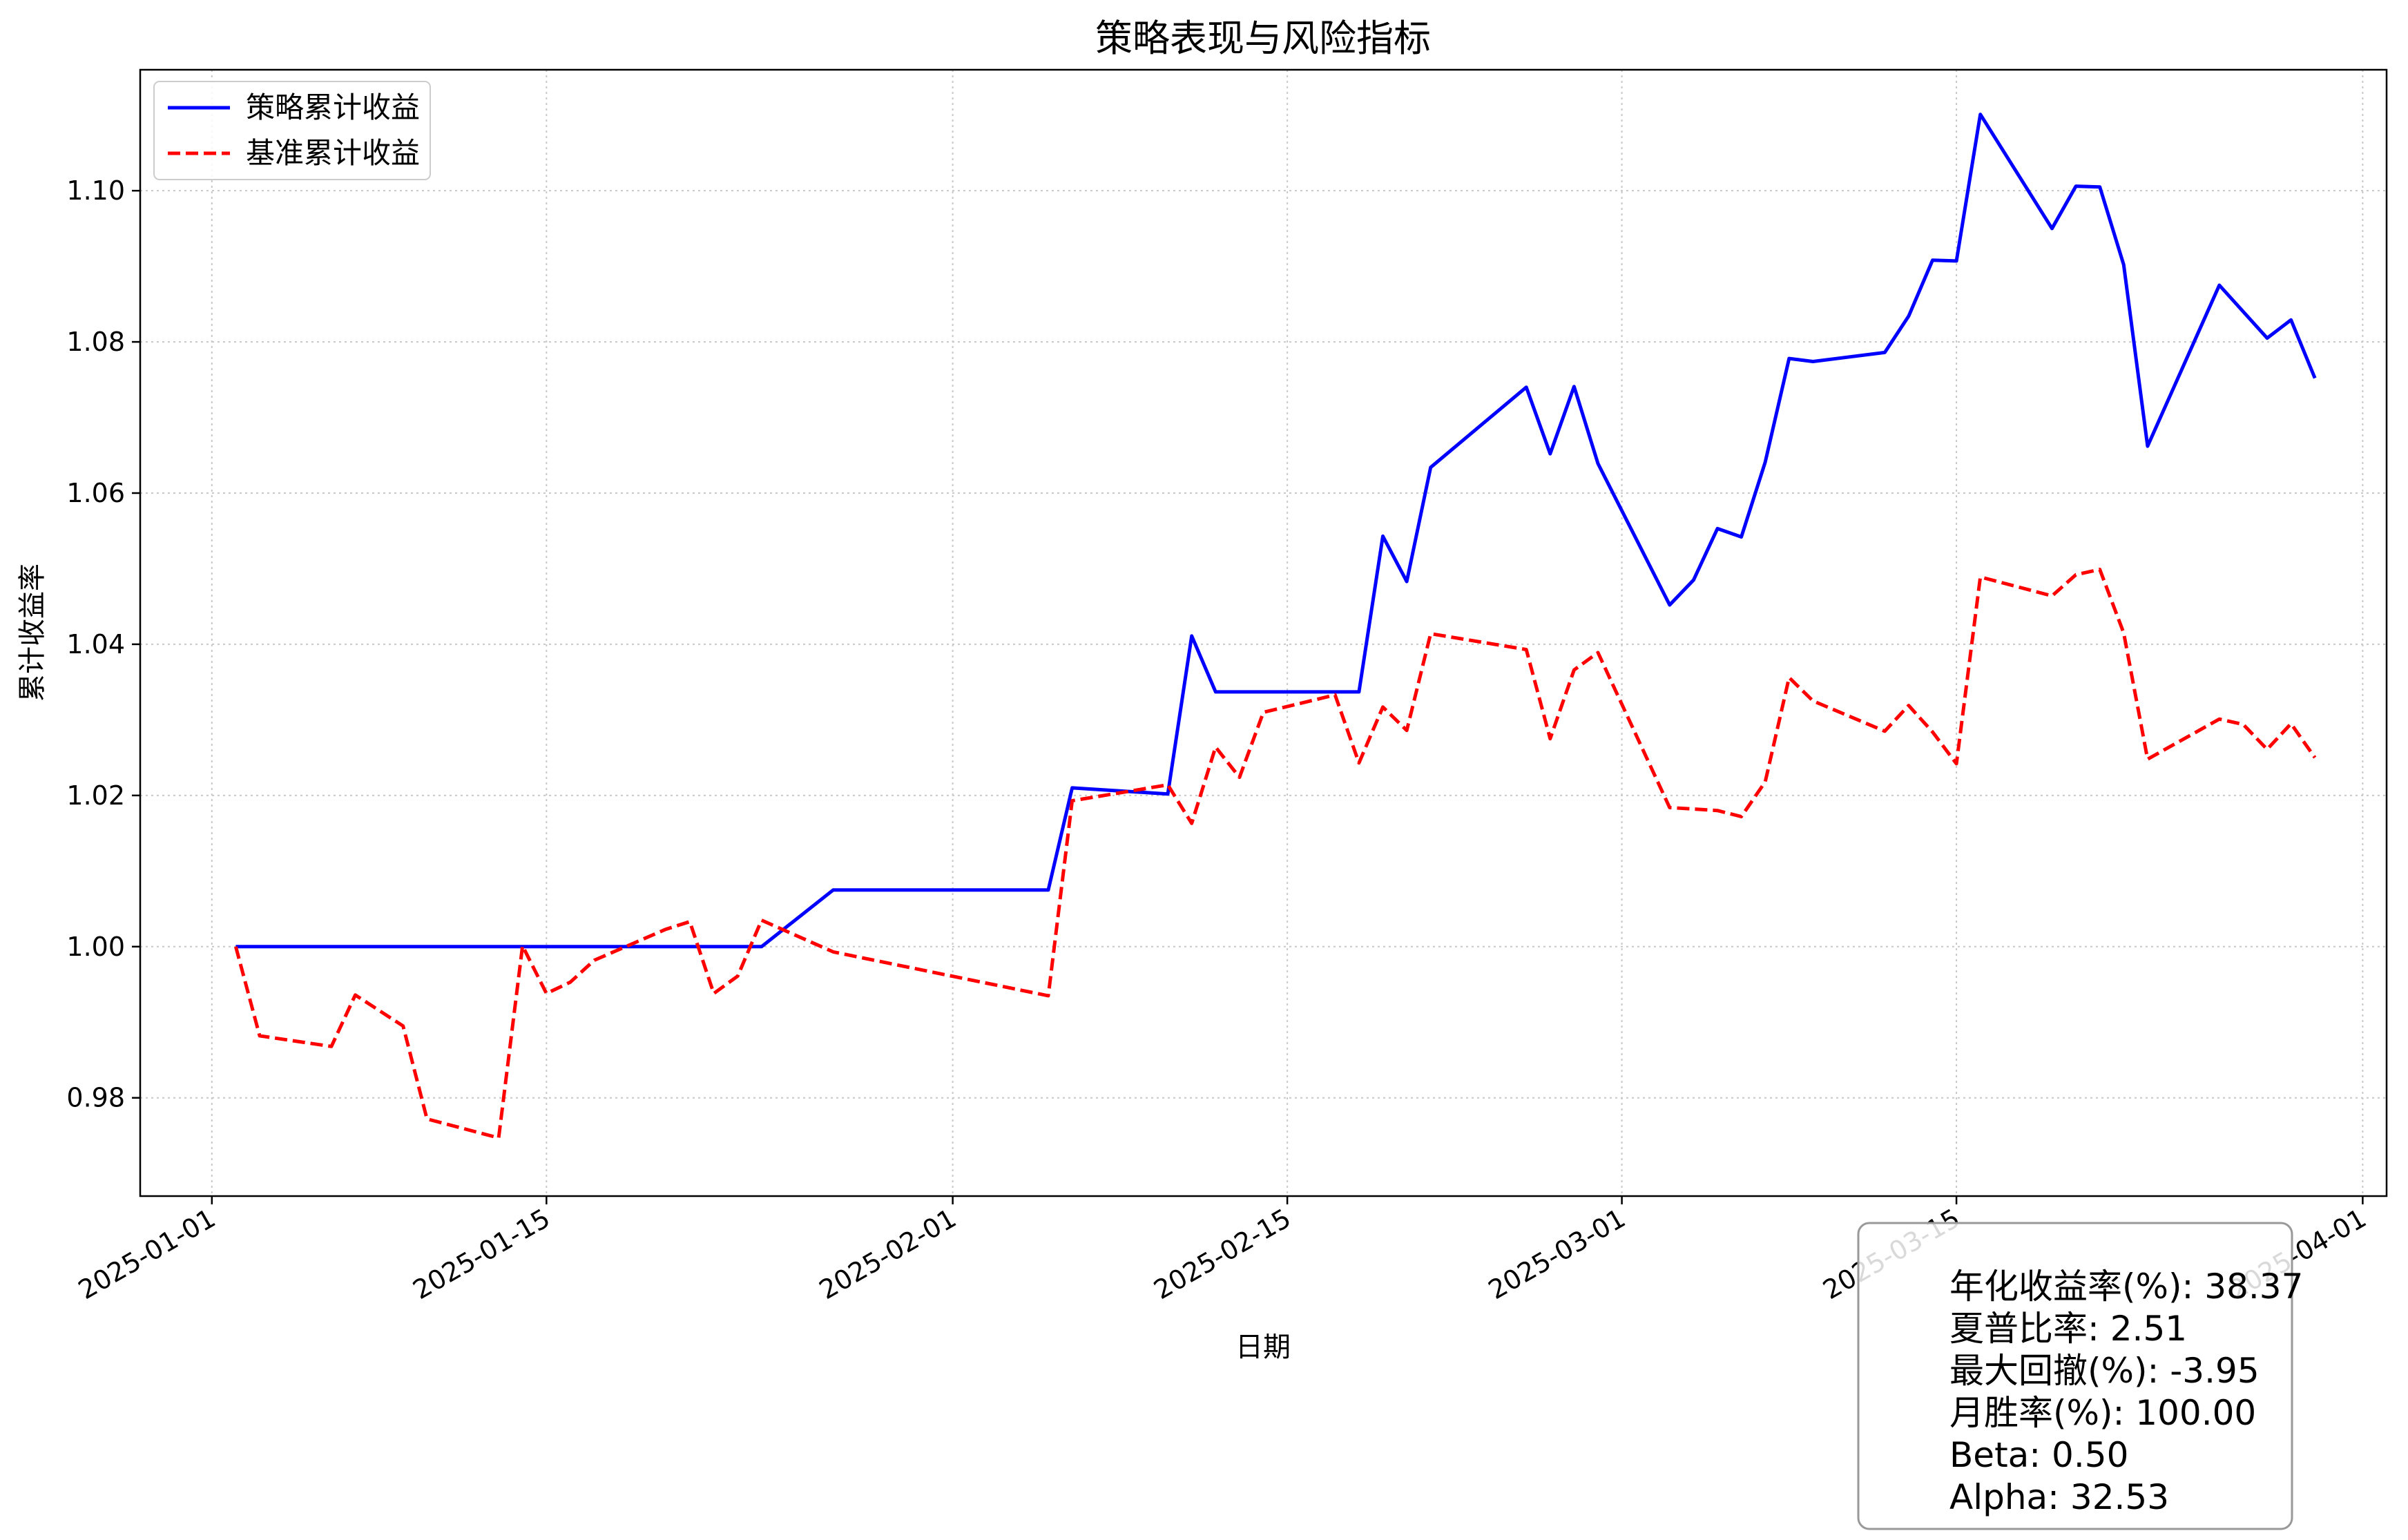 The width and height of the screenshot is (2408, 1540). I want to click on x-axis-title: 日期, so click(1263, 1347).